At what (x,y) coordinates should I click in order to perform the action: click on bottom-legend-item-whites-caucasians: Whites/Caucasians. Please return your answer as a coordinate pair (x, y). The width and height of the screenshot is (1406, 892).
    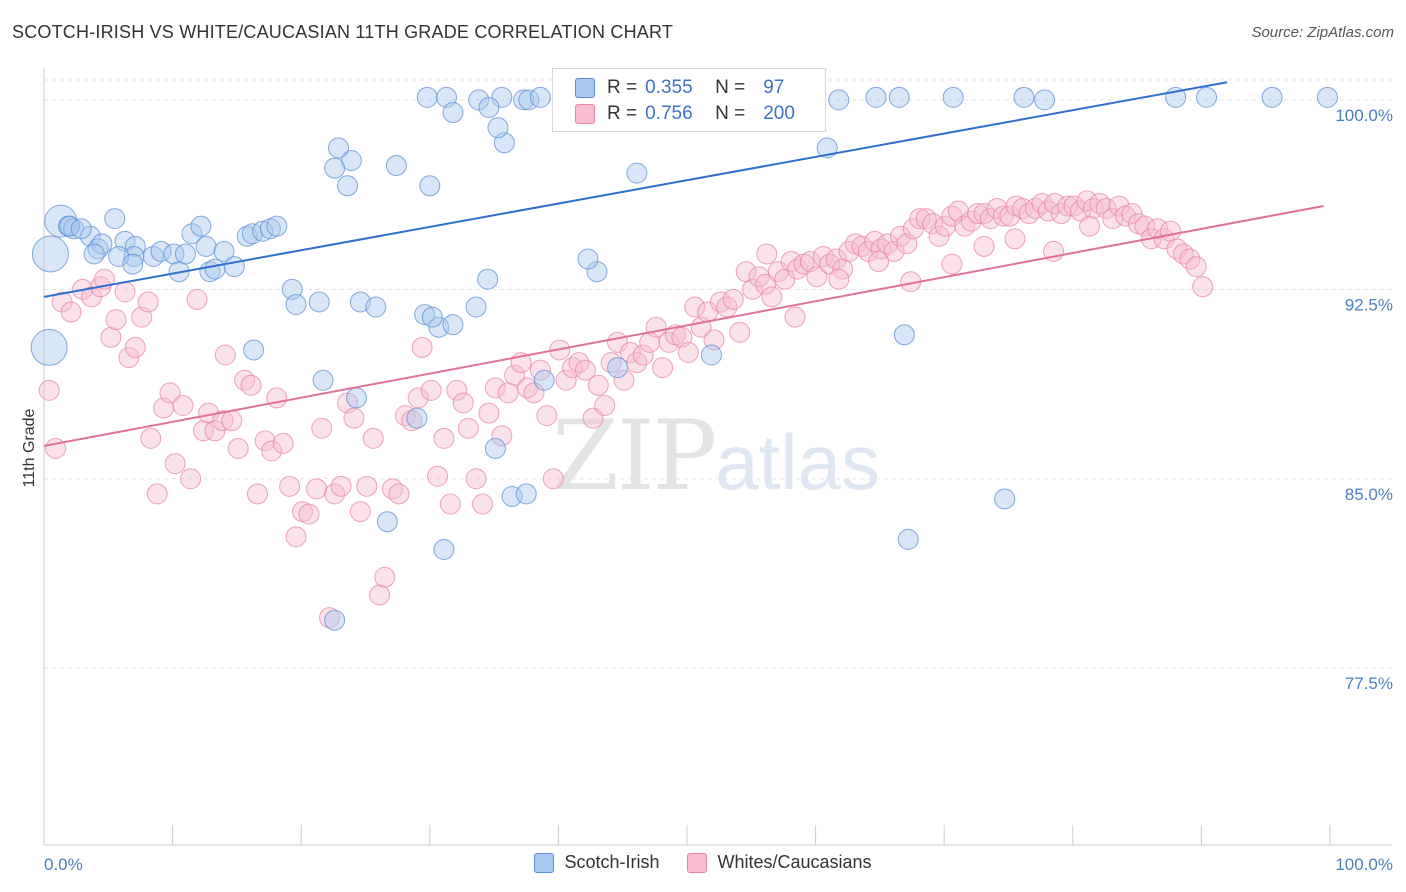
    Looking at the image, I should click on (779, 862).